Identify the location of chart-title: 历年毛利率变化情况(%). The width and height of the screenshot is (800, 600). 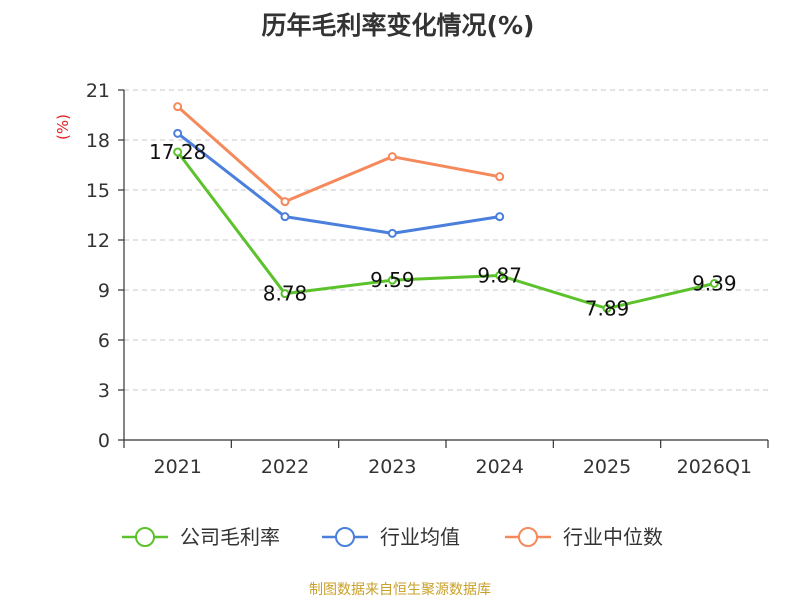
(398, 25).